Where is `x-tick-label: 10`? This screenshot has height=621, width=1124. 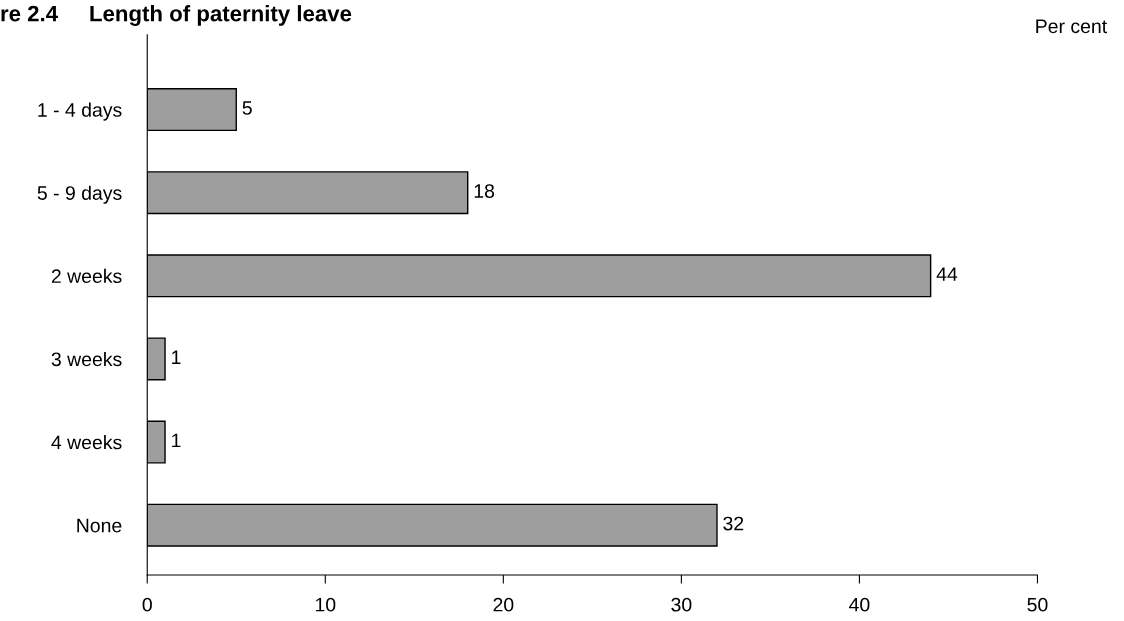 x-tick-label: 10 is located at coordinates (325, 604).